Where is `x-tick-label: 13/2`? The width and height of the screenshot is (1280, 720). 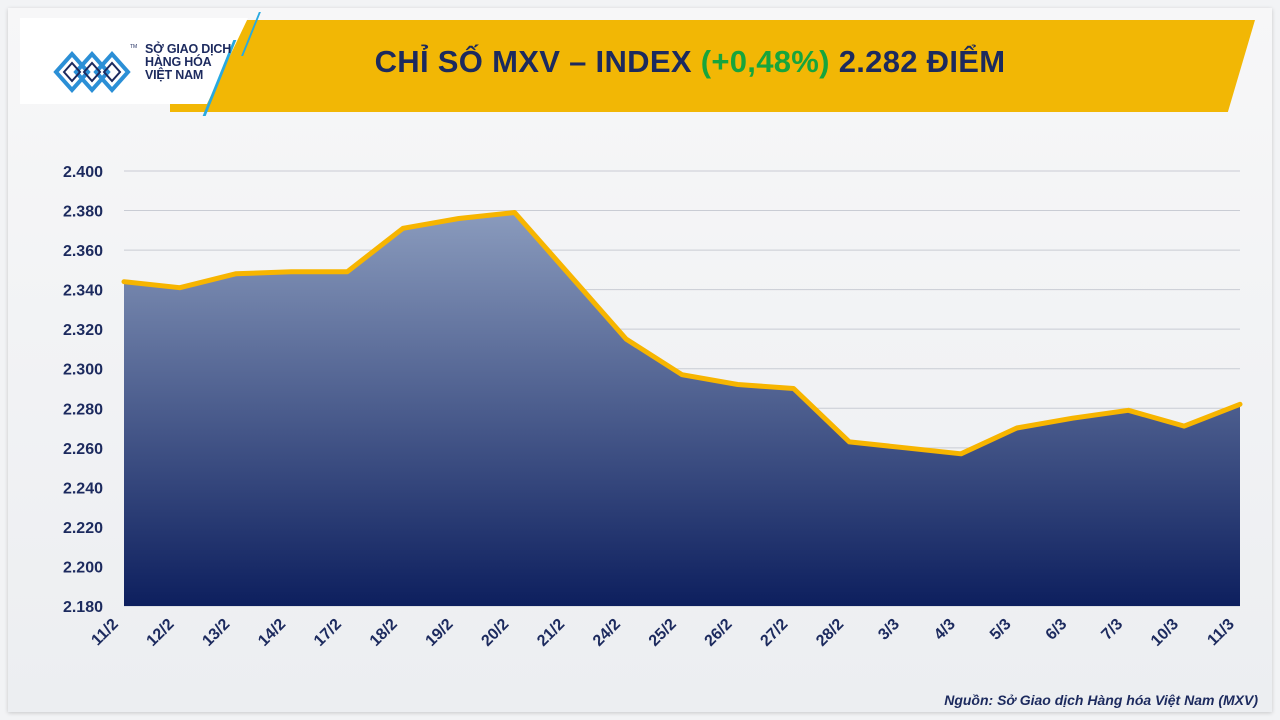
x-tick-label: 13/2 is located at coordinates (216, 633).